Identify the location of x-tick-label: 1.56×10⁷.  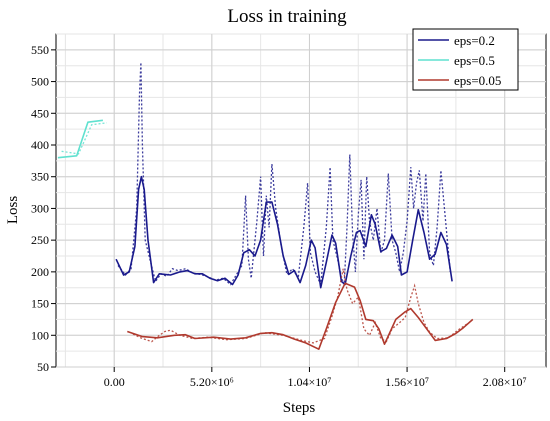
(407, 382).